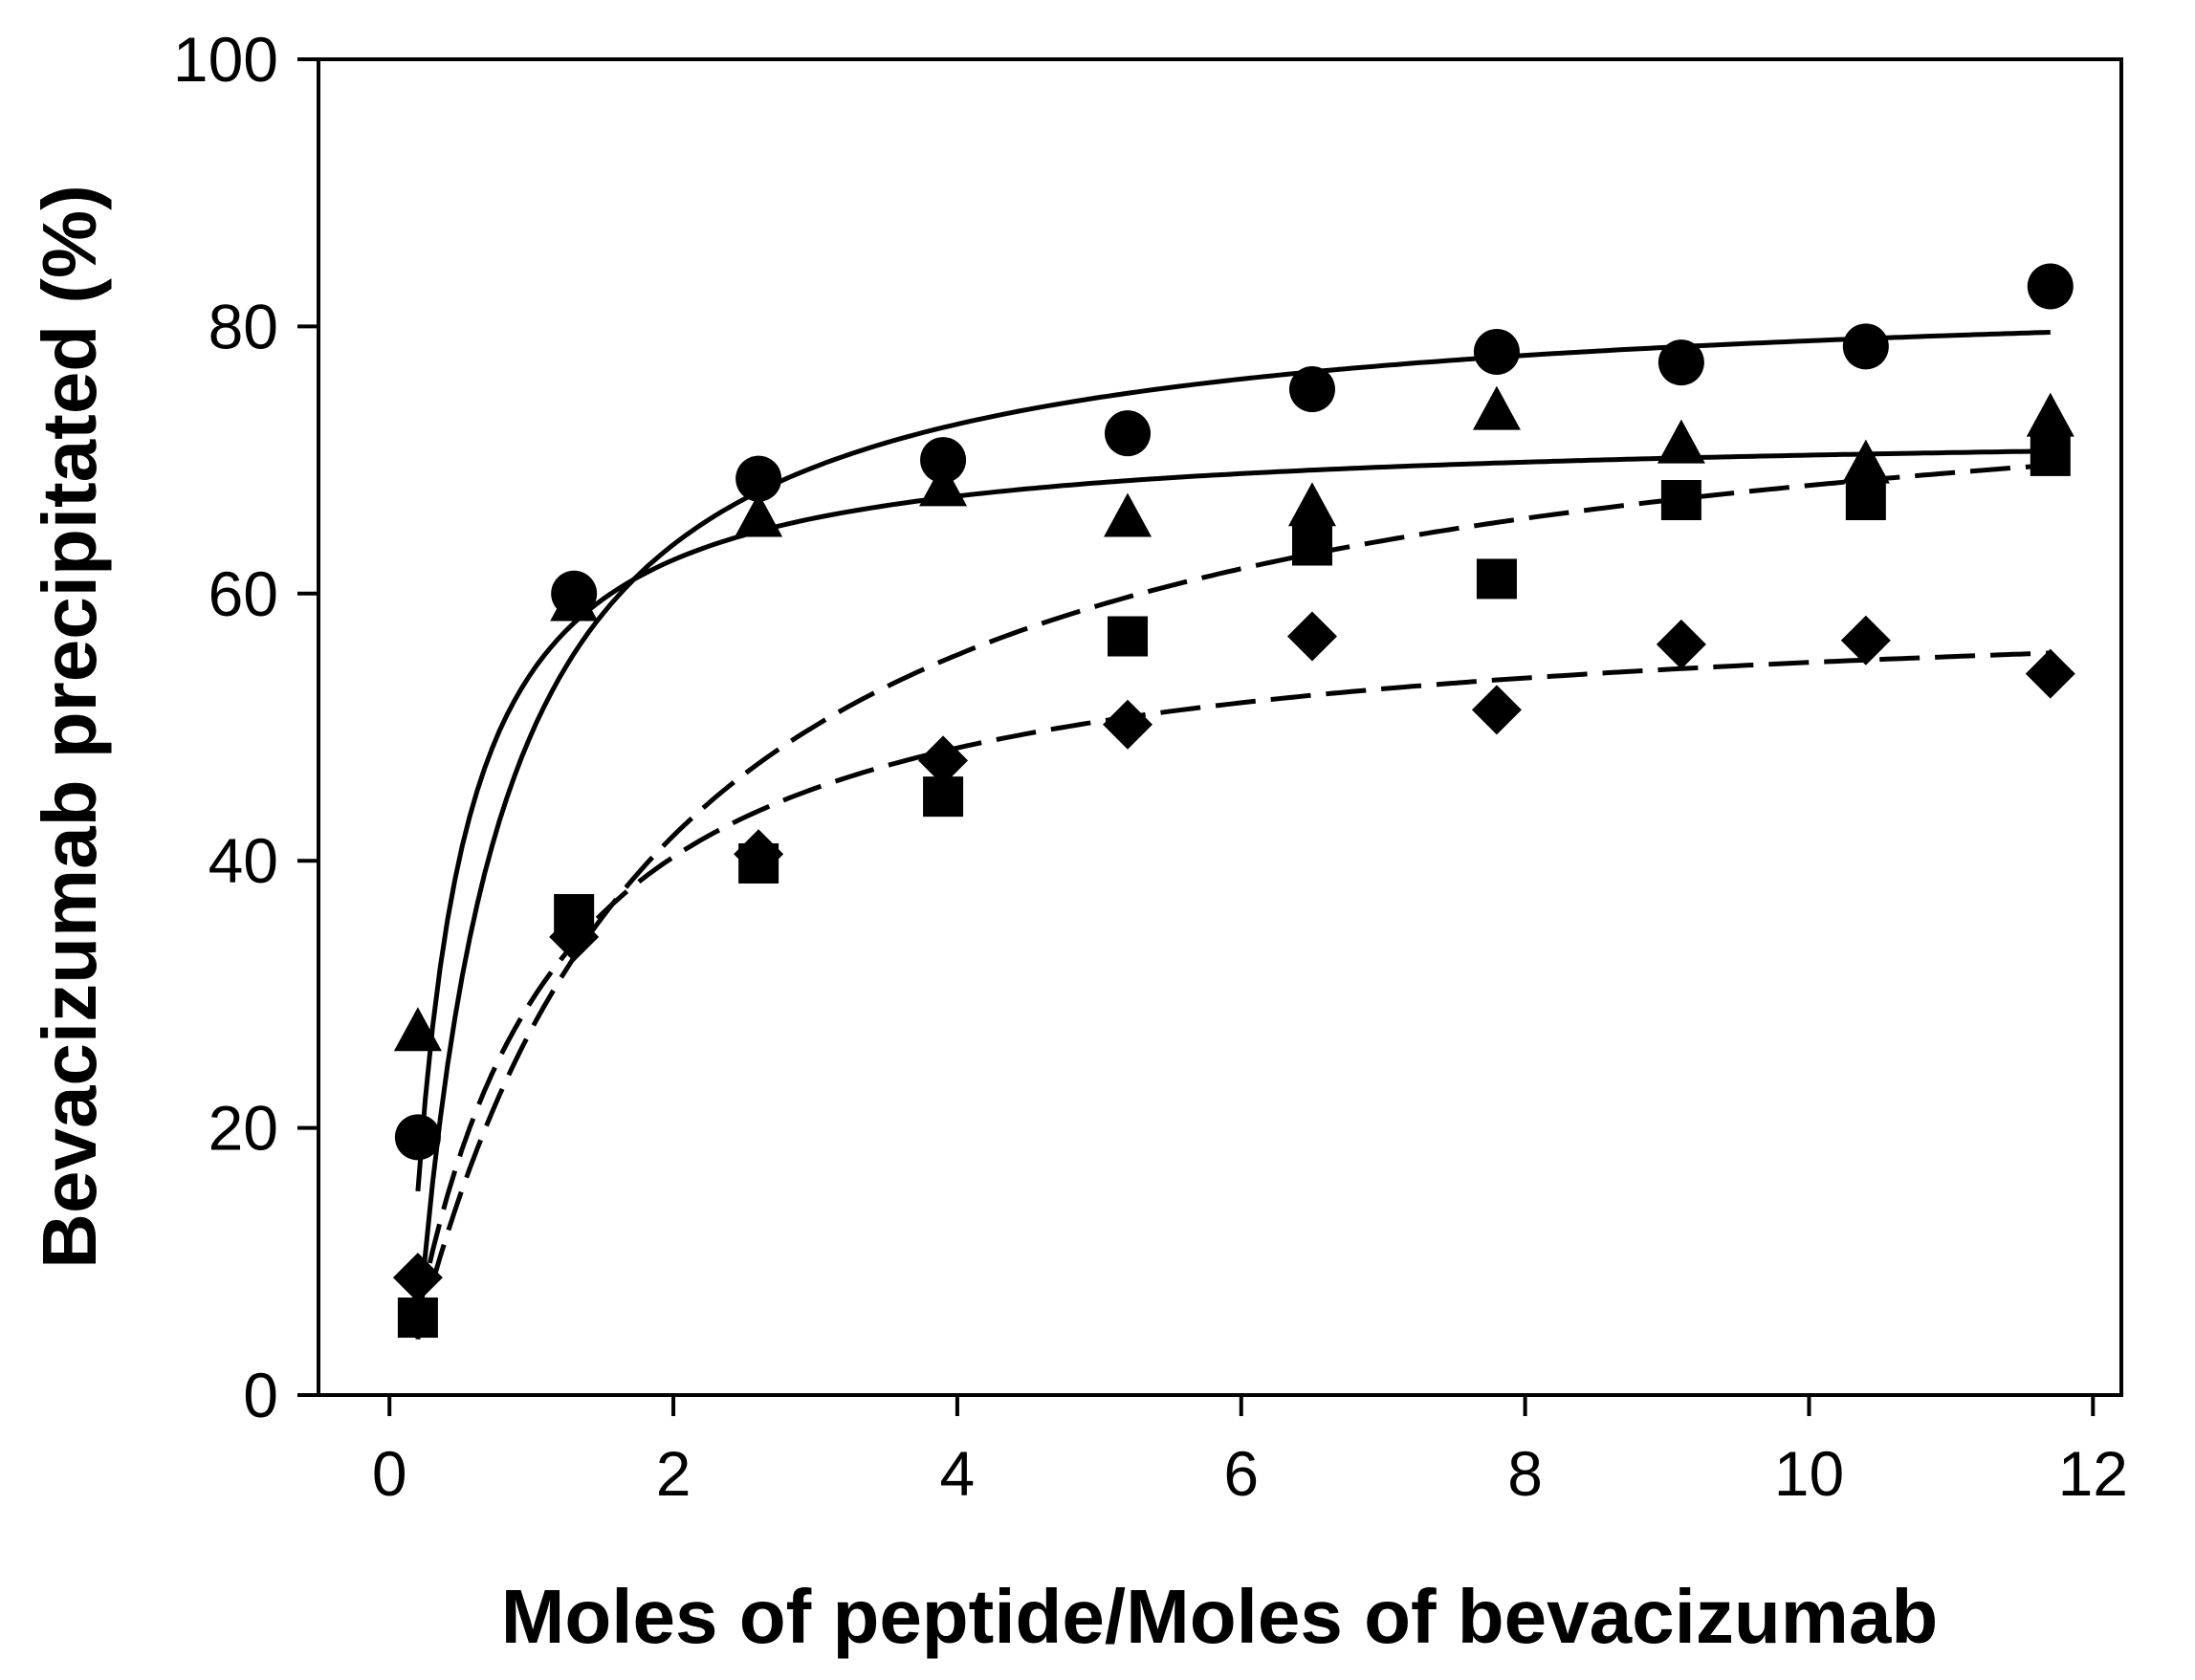 Image resolution: width=2195 pixels, height=1680 pixels. What do you see at coordinates (1525, 1474) in the screenshot?
I see `x-tick-label: 8` at bounding box center [1525, 1474].